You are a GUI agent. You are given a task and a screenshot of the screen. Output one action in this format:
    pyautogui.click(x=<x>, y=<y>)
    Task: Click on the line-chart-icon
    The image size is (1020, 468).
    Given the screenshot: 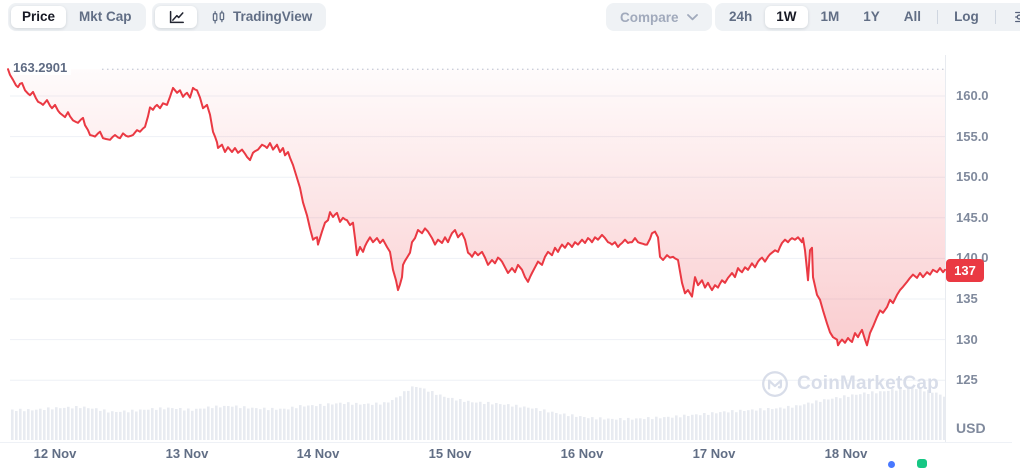 What is the action you would take?
    pyautogui.click(x=176, y=17)
    